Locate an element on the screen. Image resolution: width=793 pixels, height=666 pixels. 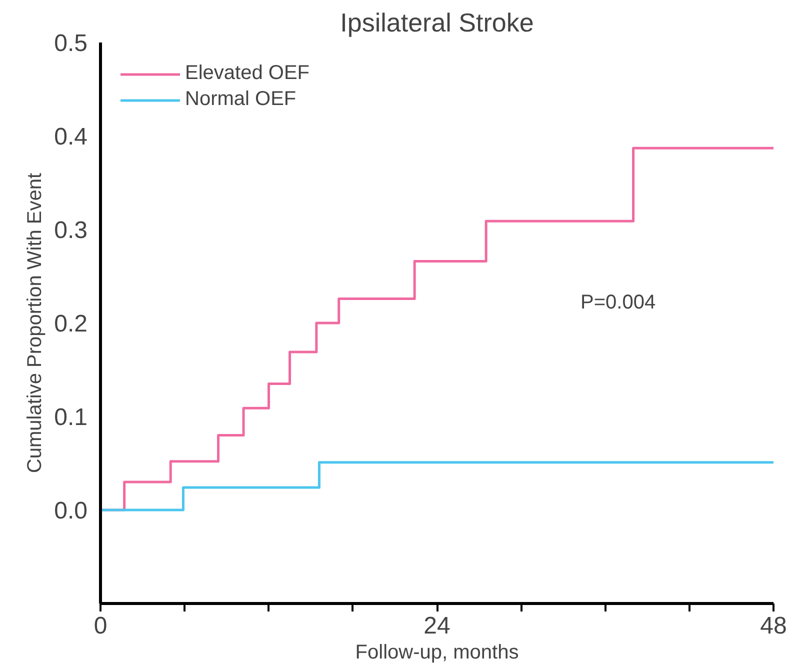
y-tick-label: 0.3 is located at coordinates (71, 230).